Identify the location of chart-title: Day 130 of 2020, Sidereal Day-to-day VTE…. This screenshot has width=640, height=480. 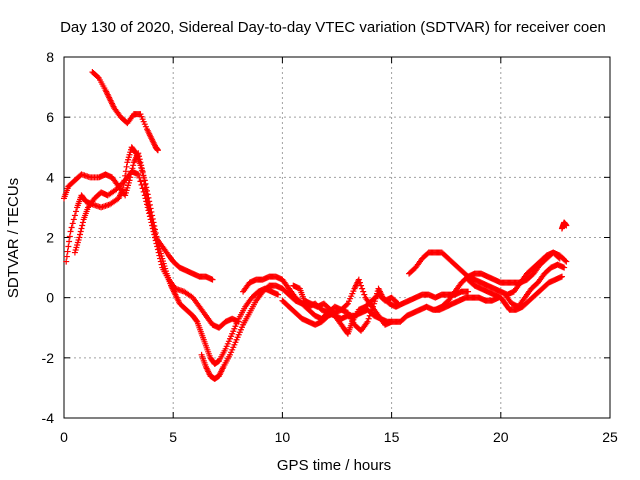
(333, 27).